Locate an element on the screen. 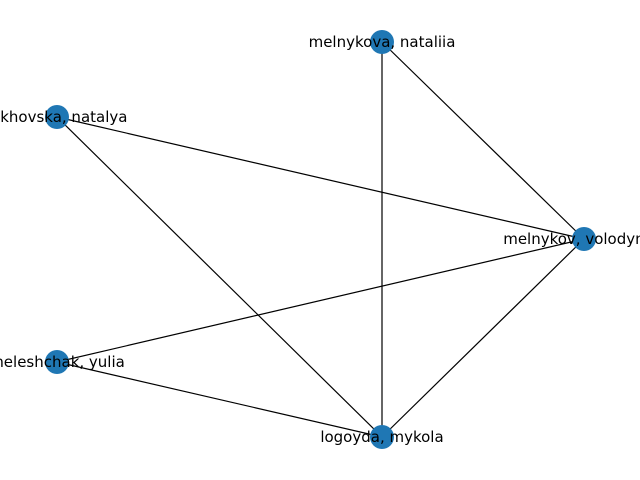 The height and width of the screenshot is (480, 640). node-logoyda is located at coordinates (382, 437).